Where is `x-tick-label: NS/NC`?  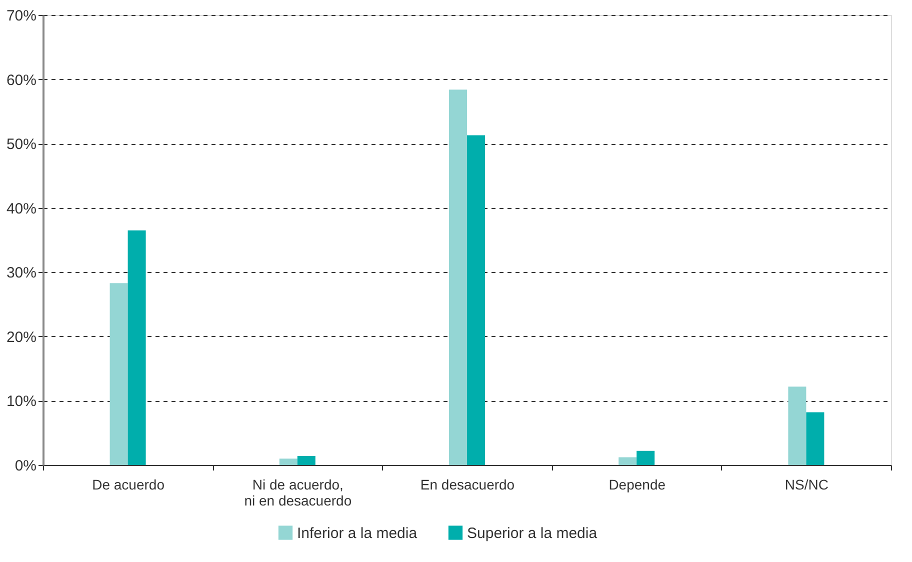 x-tick-label: NS/NC is located at coordinates (806, 484).